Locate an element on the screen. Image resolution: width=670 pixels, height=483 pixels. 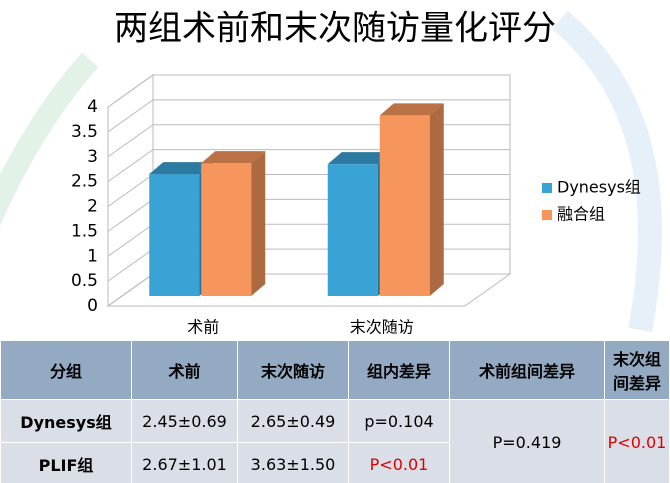
y-tick-label: 3.5 is located at coordinates (84, 132).